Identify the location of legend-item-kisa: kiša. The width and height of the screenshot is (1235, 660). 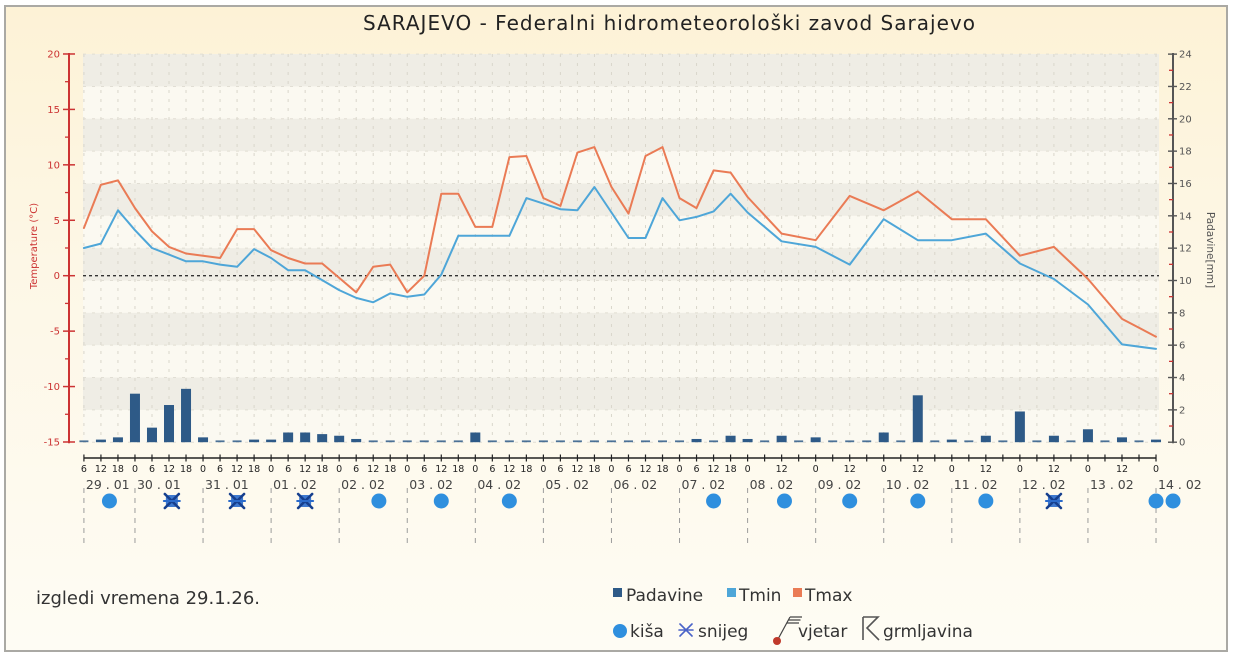
(638, 632).